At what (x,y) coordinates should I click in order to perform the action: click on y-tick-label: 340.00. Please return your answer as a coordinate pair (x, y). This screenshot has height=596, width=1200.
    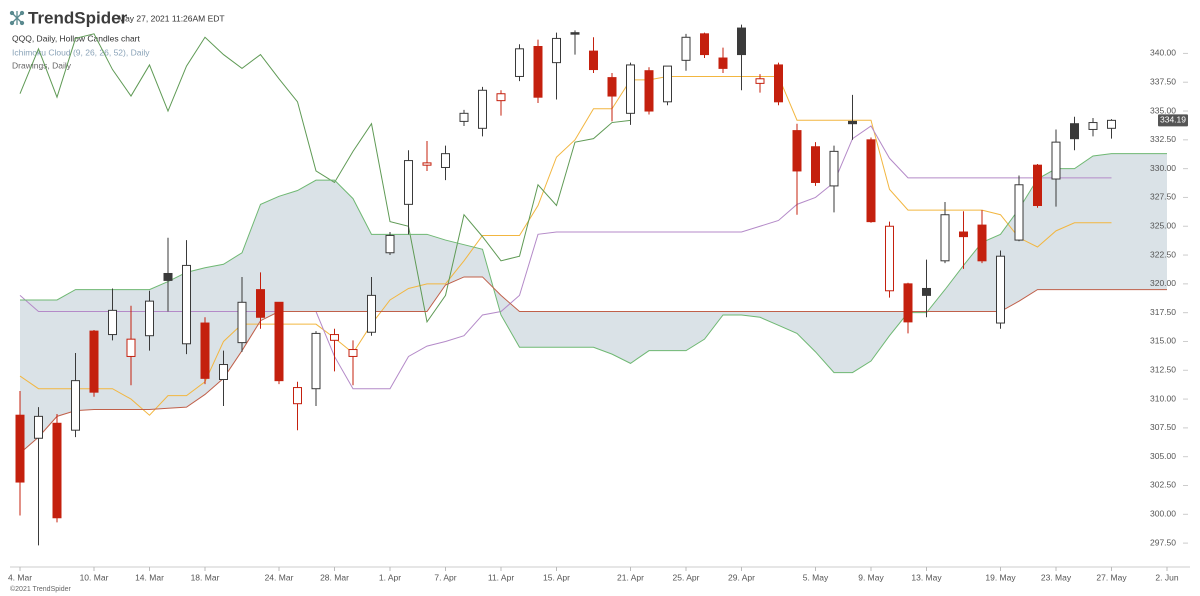
    Looking at the image, I should click on (1163, 53).